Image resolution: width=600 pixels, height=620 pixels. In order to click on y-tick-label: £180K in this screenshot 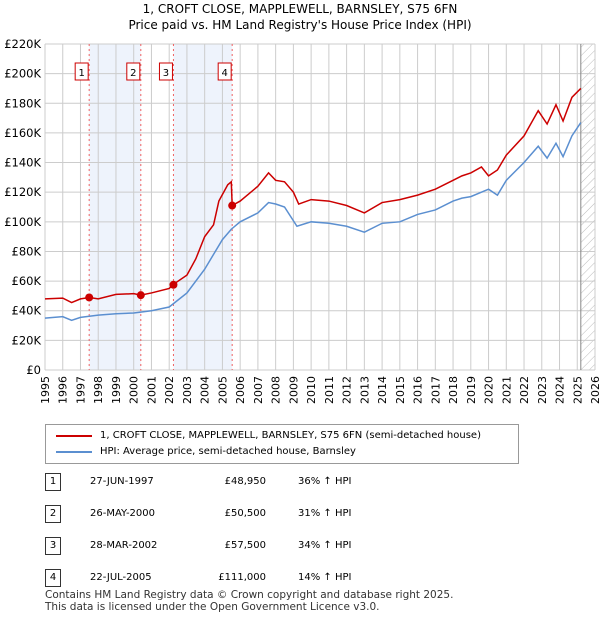, I will do `click(22, 103)`.